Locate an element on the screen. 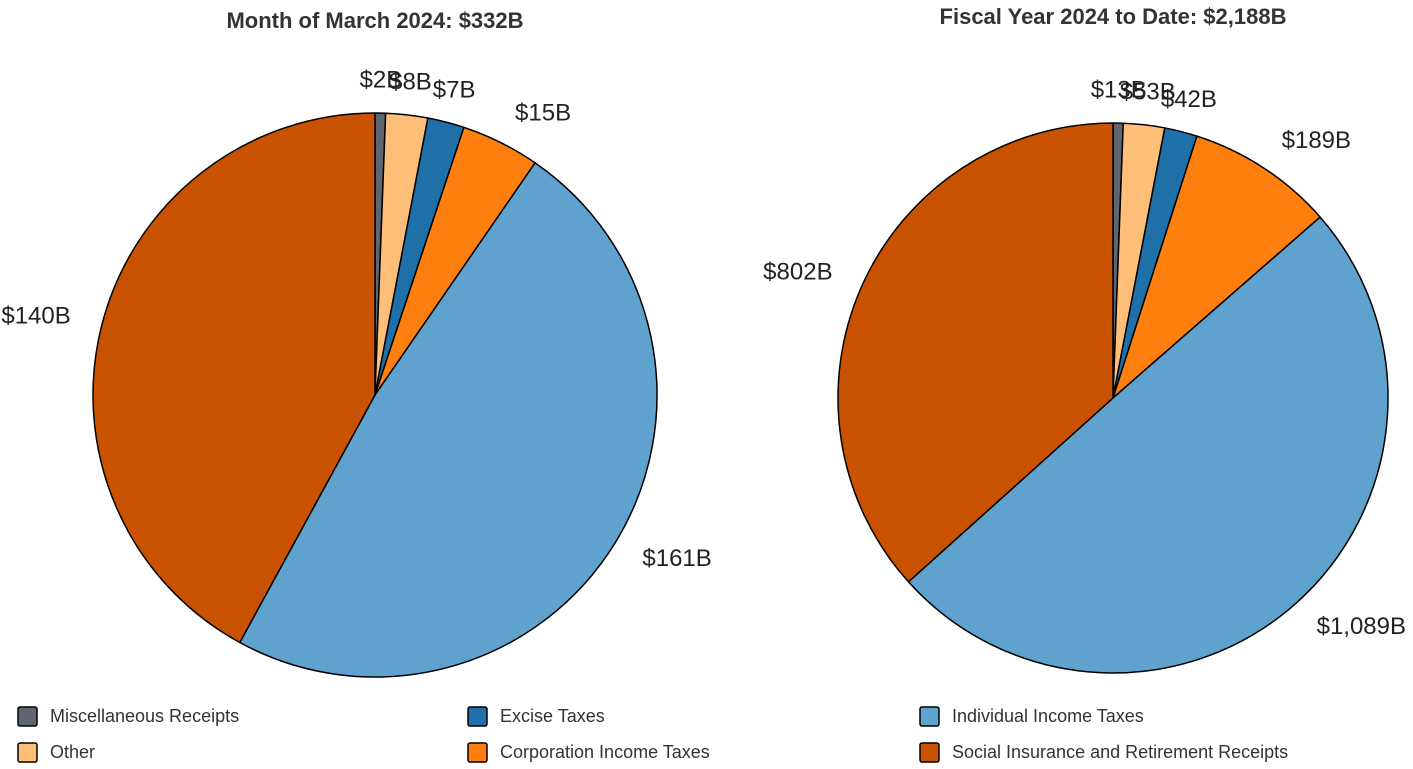 Image resolution: width=1413 pixels, height=769 pixels. value-label: $8B is located at coordinates (410, 81).